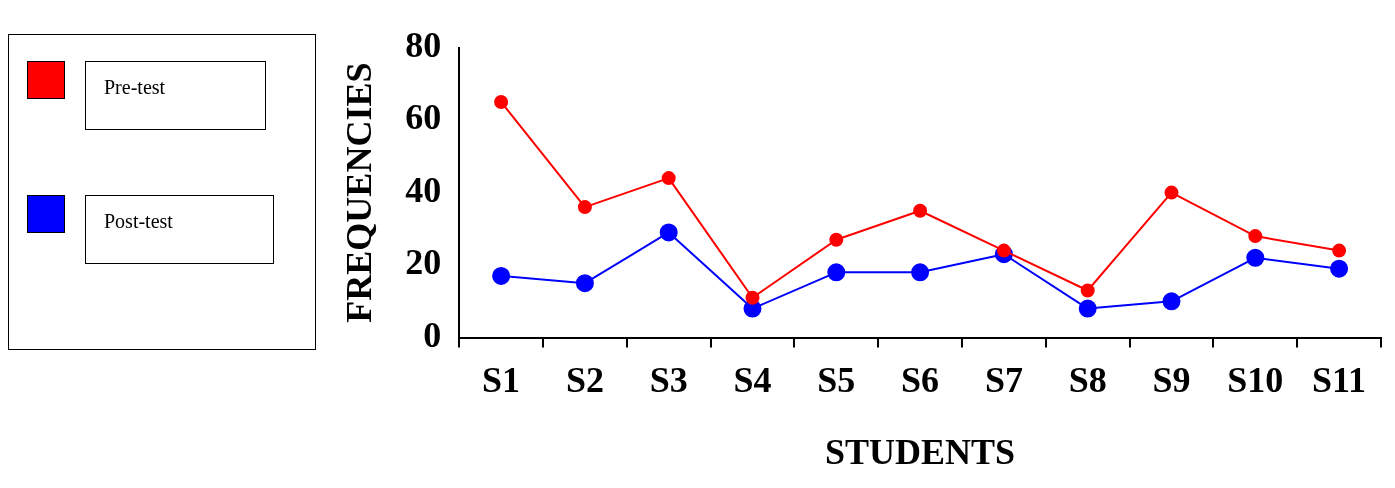 This screenshot has width=1395, height=488. Describe the element at coordinates (179, 229) in the screenshot. I see `legend-label: Post-test` at that location.